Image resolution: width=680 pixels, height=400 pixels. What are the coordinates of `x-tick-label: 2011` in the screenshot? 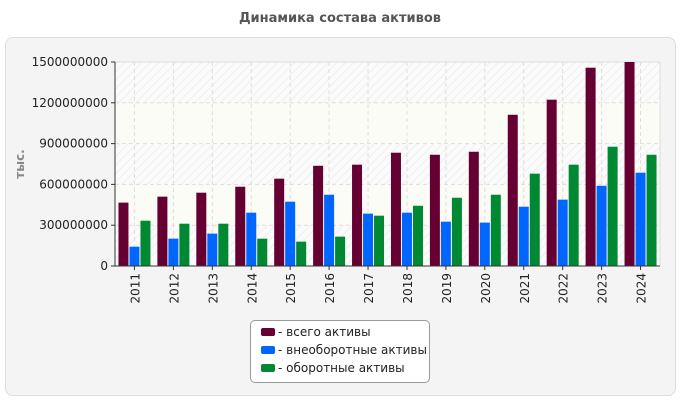 It's located at (135, 288).